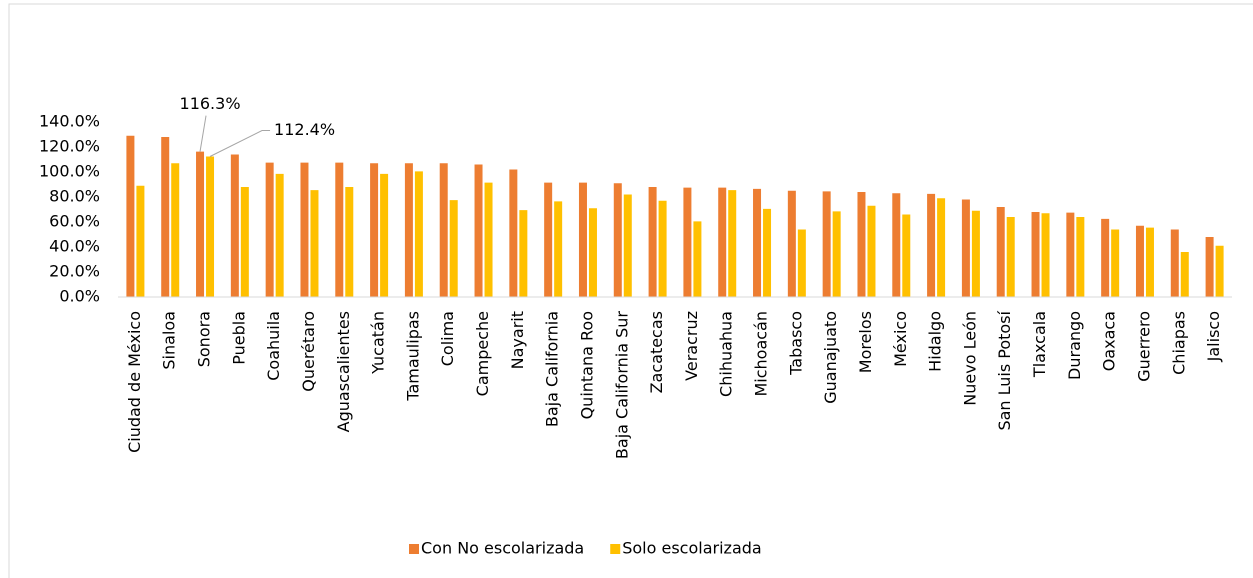  What do you see at coordinates (203, 133) in the screenshot?
I see `leader-line` at bounding box center [203, 133].